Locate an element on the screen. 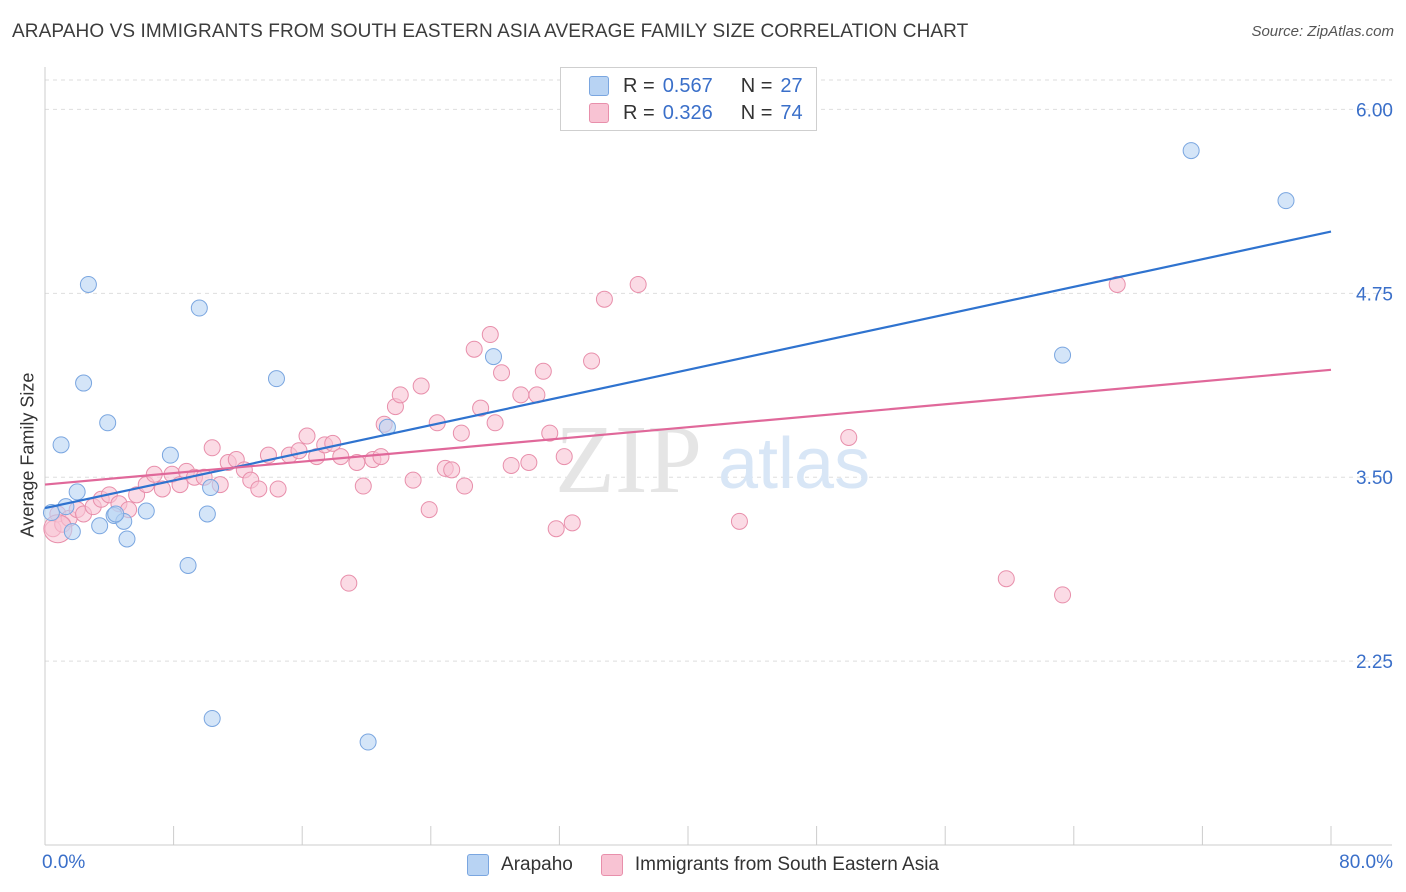 The image size is (1406, 892). r-value: 0.326 is located at coordinates (687, 112).